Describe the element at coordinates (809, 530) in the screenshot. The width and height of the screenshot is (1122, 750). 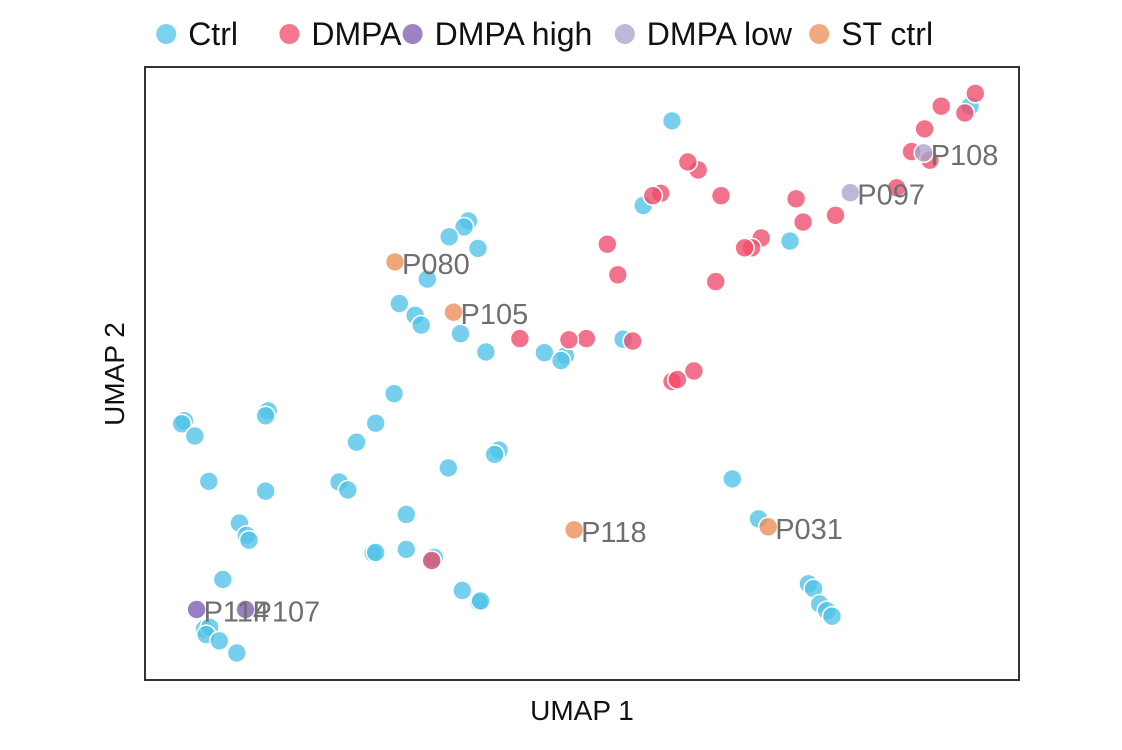
I see `point-annotation: P031` at that location.